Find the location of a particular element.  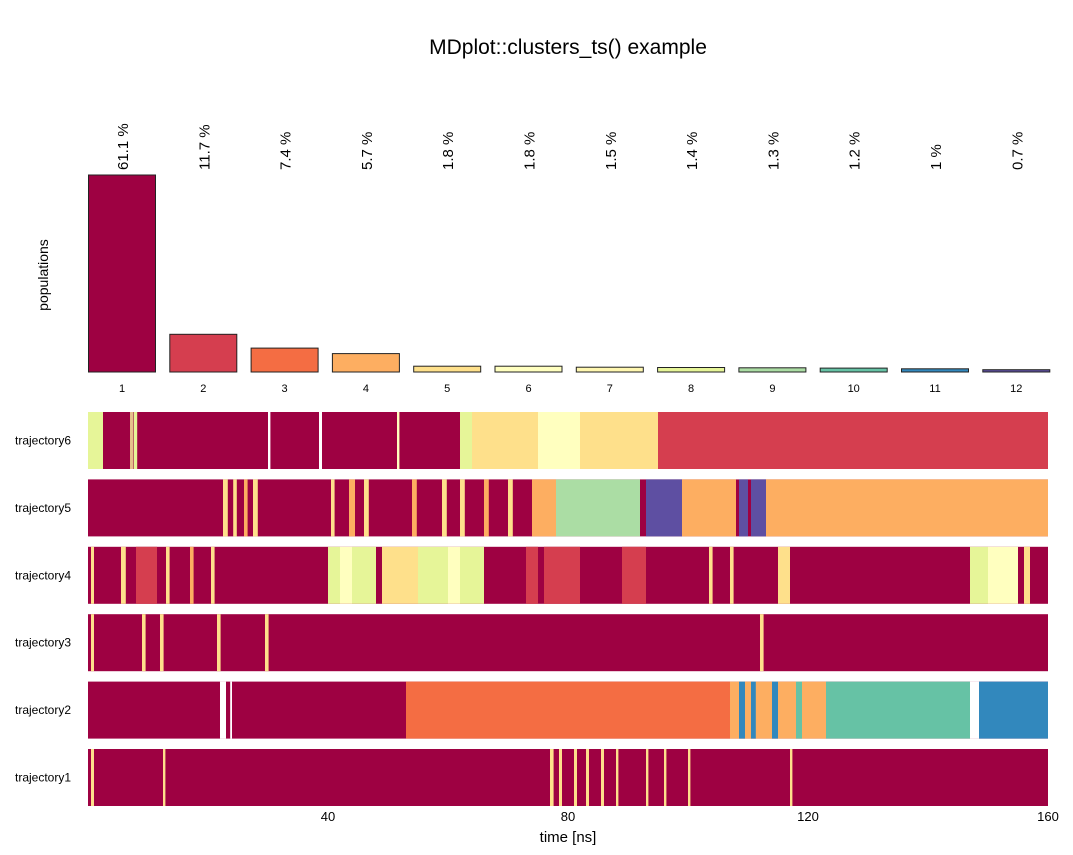

bar-percent-label: 11.7 % is located at coordinates (204, 147).